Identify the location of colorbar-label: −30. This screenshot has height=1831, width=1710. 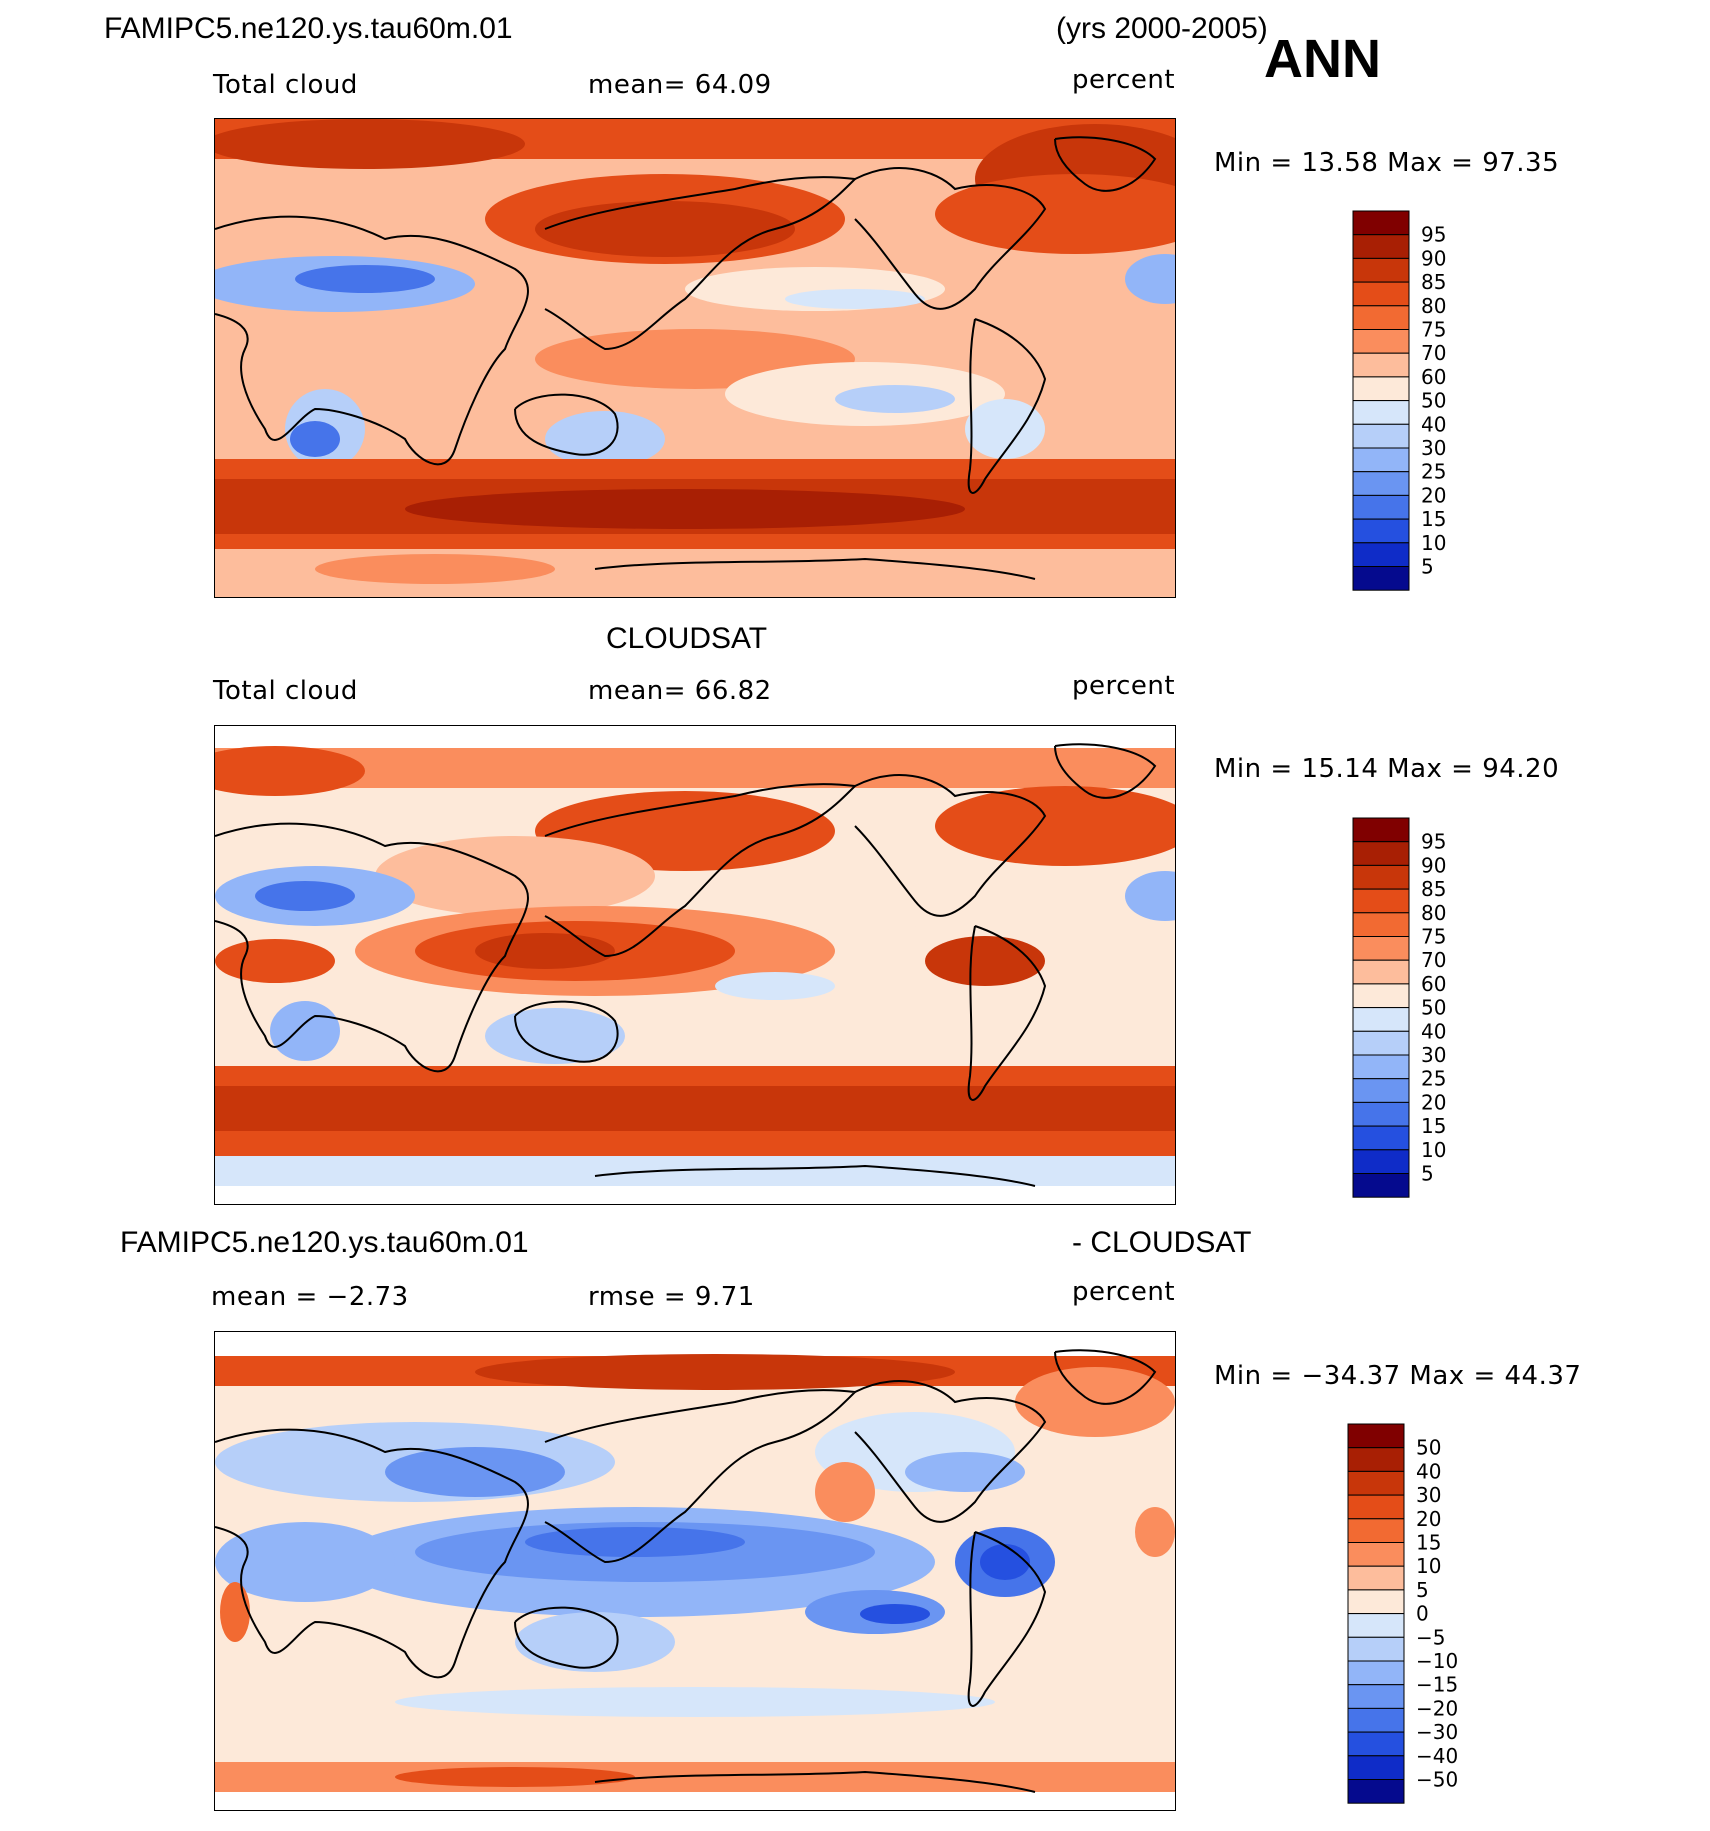
(1437, 1732).